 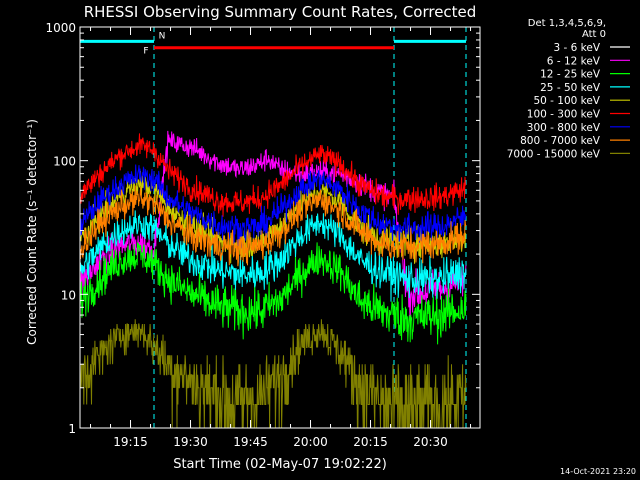 What do you see at coordinates (430, 442) in the screenshot?
I see `x-tick-label: 20:30` at bounding box center [430, 442].